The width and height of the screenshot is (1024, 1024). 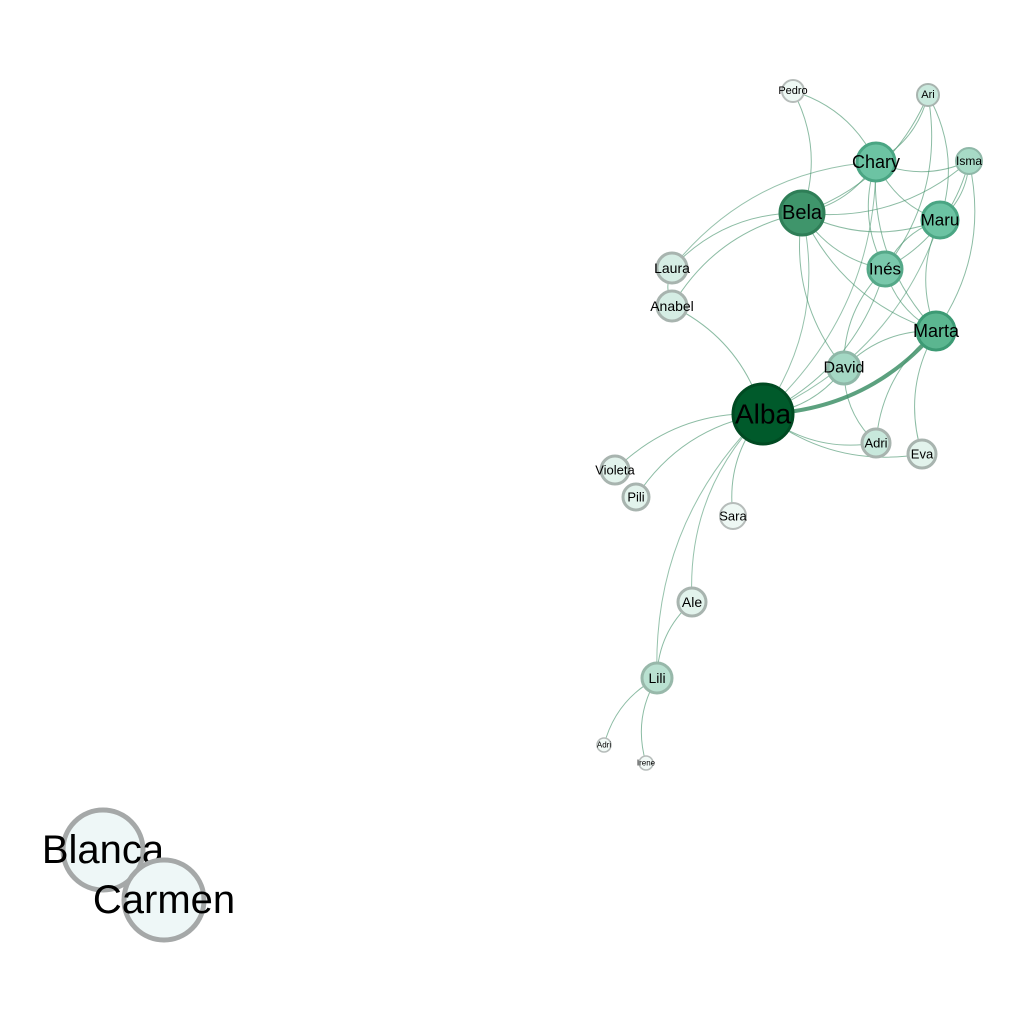 What do you see at coordinates (908, 182) in the screenshot?
I see `edge-ines-ari` at bounding box center [908, 182].